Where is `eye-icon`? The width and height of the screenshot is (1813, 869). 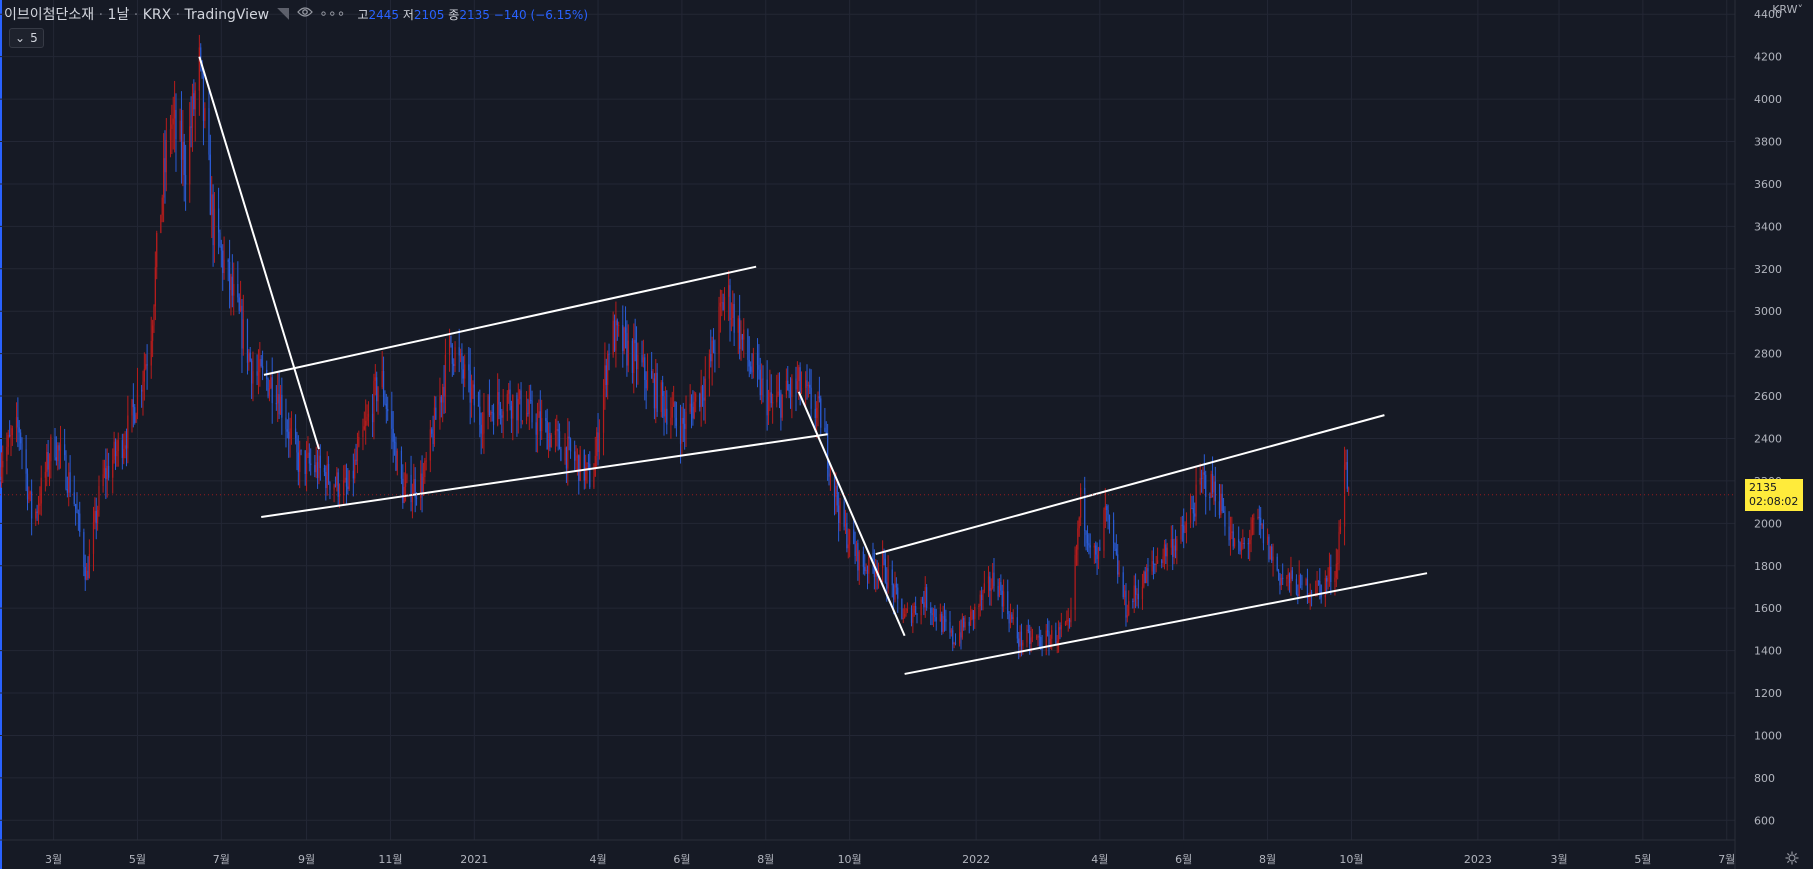
eye-icon is located at coordinates (305, 14).